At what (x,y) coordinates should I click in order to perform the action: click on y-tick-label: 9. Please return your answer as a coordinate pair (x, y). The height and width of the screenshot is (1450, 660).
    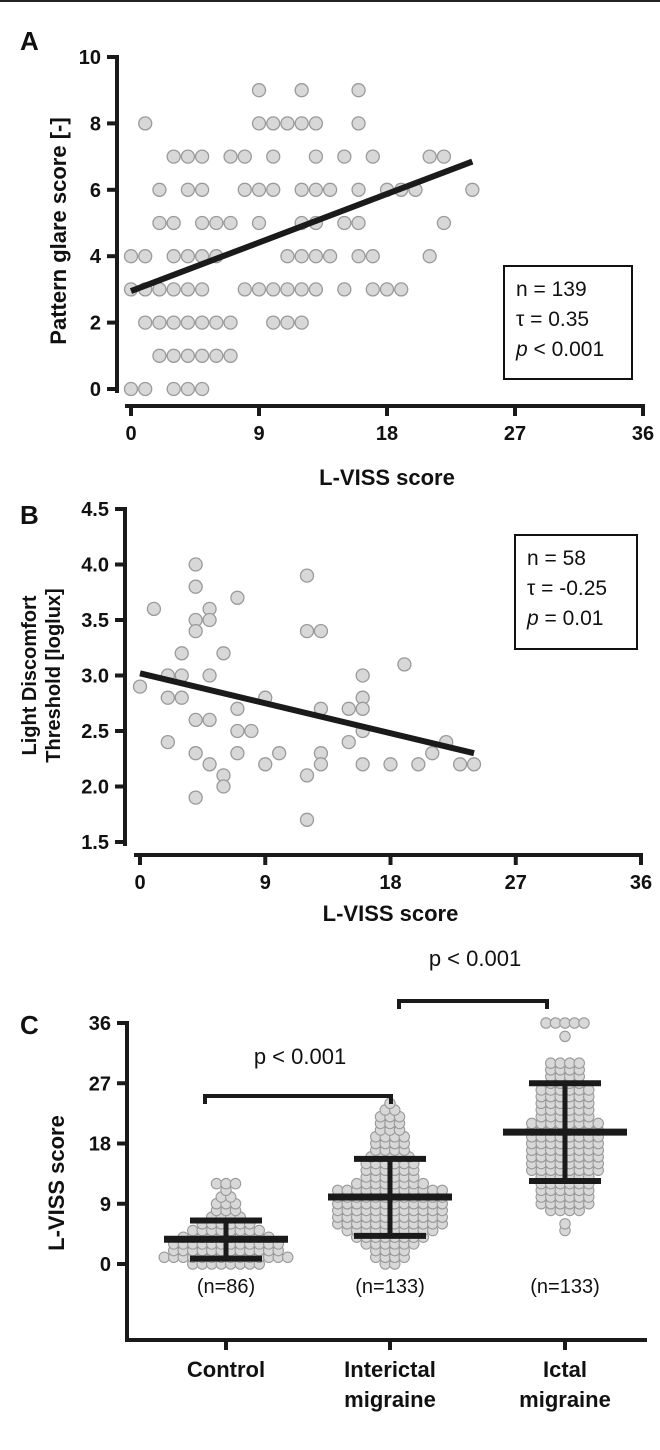
    Looking at the image, I should click on (105, 1205).